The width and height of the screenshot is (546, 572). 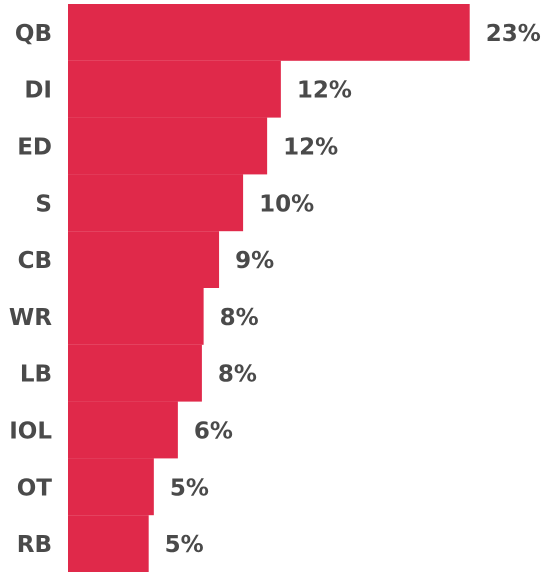 I want to click on y-tick-label: CB, so click(x=35, y=261).